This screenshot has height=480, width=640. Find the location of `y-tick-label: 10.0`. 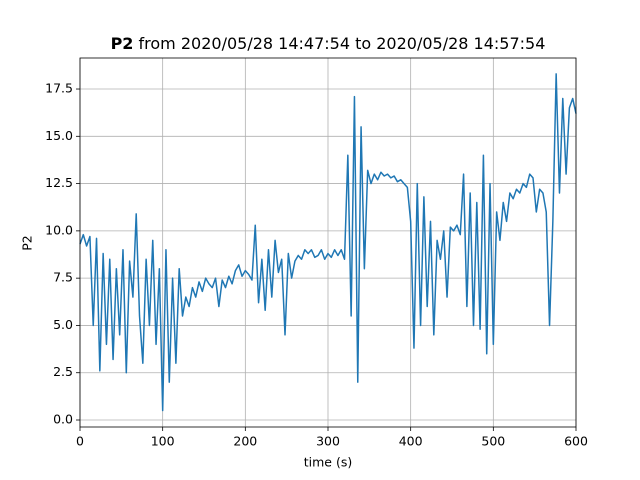

y-tick-label: 10.0 is located at coordinates (59, 229).